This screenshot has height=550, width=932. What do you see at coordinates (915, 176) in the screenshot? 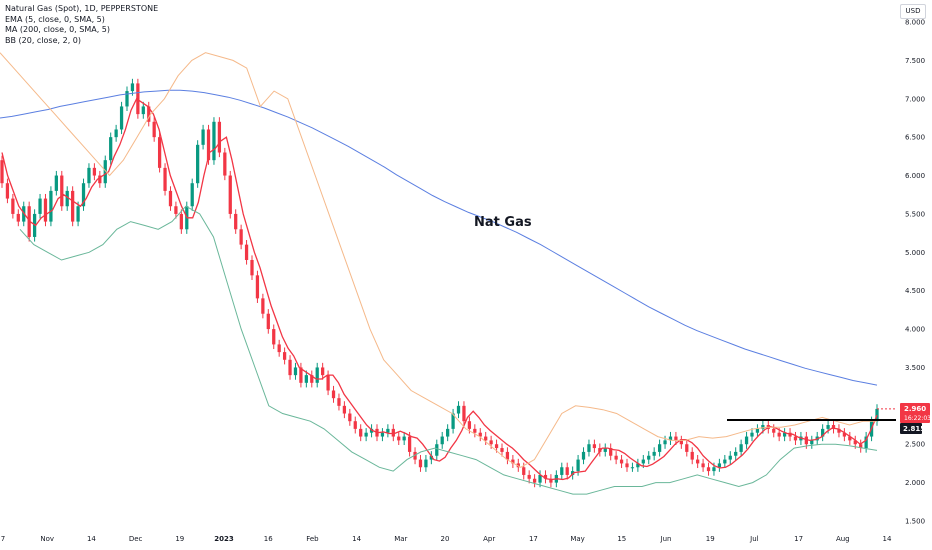
I see `y-tick-label: 6.000` at bounding box center [915, 176].